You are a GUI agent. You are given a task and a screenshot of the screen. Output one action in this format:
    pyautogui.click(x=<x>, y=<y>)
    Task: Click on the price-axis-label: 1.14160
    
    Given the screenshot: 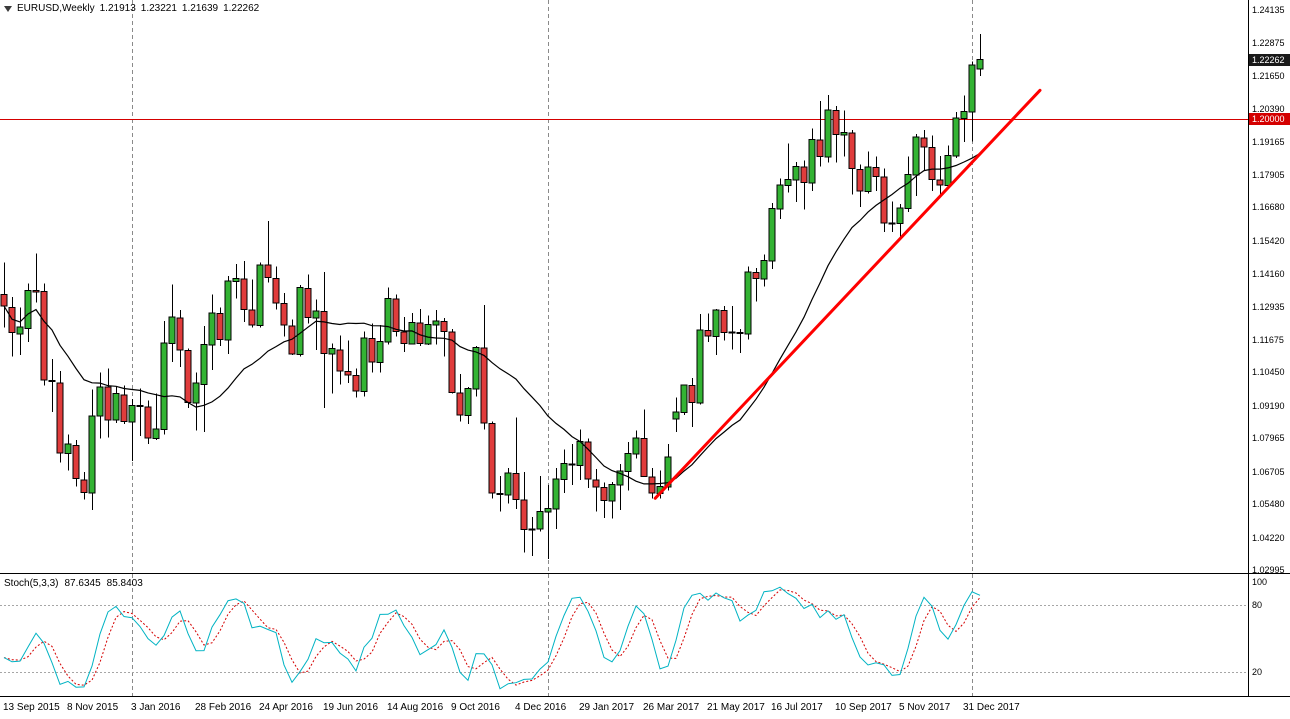 What is the action you would take?
    pyautogui.click(x=1268, y=274)
    